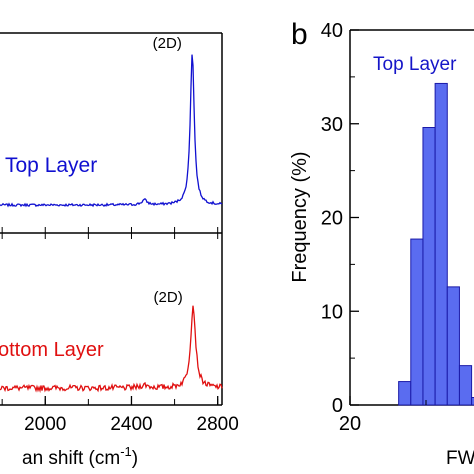 This screenshot has width=474, height=474. Describe the element at coordinates (80, 456) in the screenshot. I see `spectra-x-axis-title: an shift (cm-1)` at that location.